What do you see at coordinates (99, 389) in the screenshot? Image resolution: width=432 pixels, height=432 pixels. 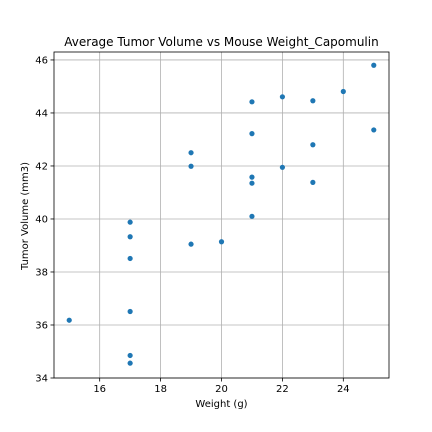 I see `x-tick-label: 16` at bounding box center [99, 389].